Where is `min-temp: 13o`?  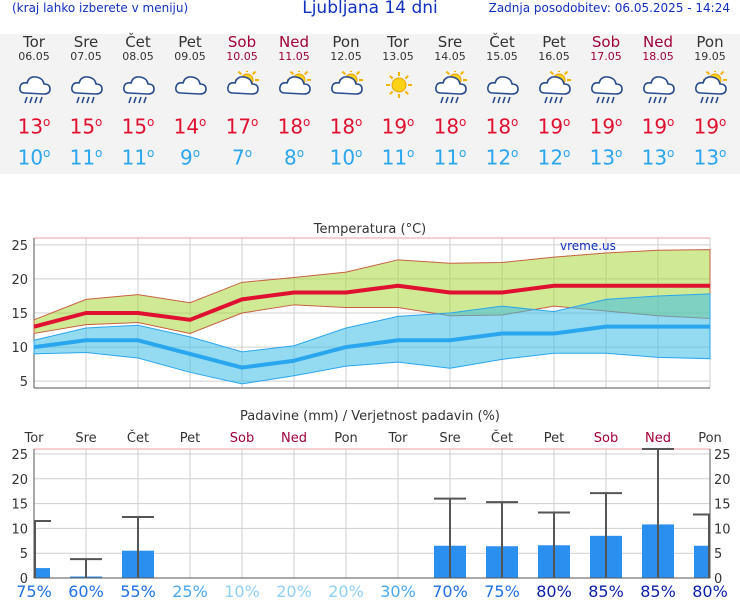
min-temp: 13o is located at coordinates (658, 157).